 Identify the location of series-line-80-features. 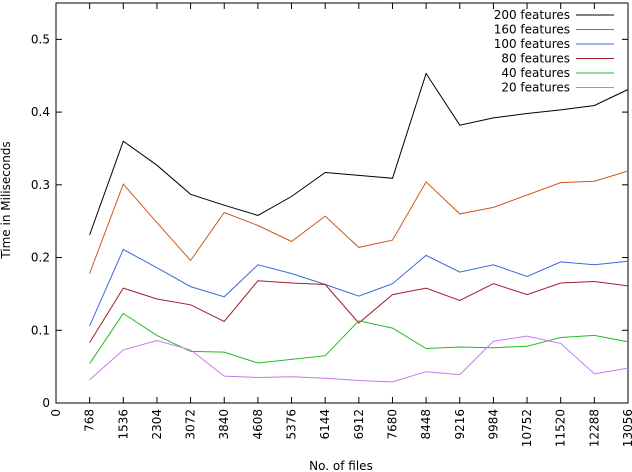
(359, 311).